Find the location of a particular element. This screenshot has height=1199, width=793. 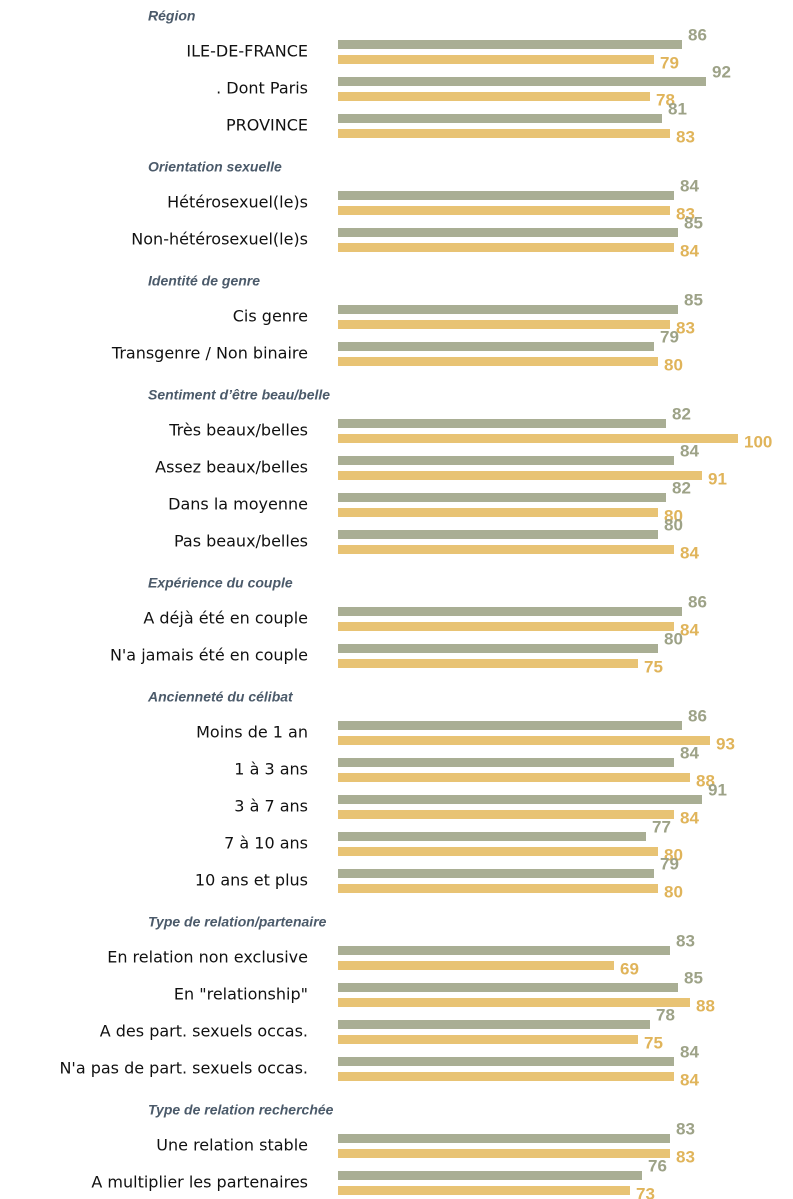

section-title: Type de relation recherchée is located at coordinates (241, 1110).